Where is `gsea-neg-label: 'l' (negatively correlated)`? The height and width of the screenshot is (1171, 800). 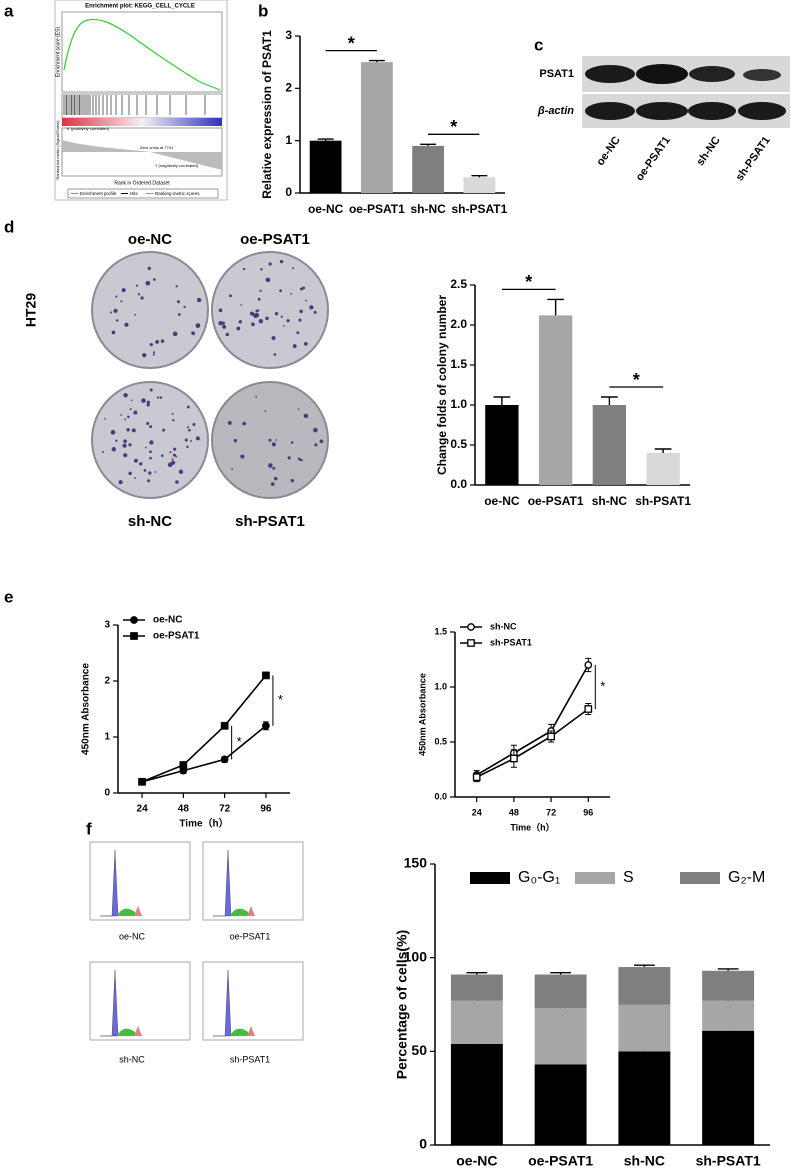
gsea-neg-label: 'l' (negatively correlated) is located at coordinates (177, 165).